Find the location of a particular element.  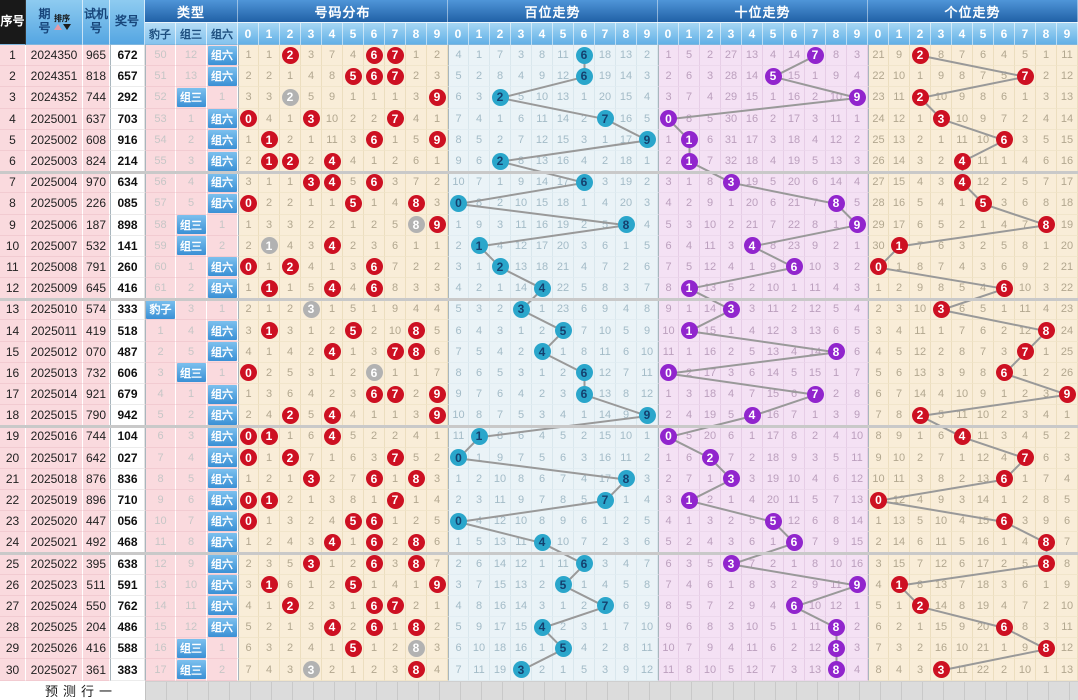

sort-label: 排序 is located at coordinates (62, 18).